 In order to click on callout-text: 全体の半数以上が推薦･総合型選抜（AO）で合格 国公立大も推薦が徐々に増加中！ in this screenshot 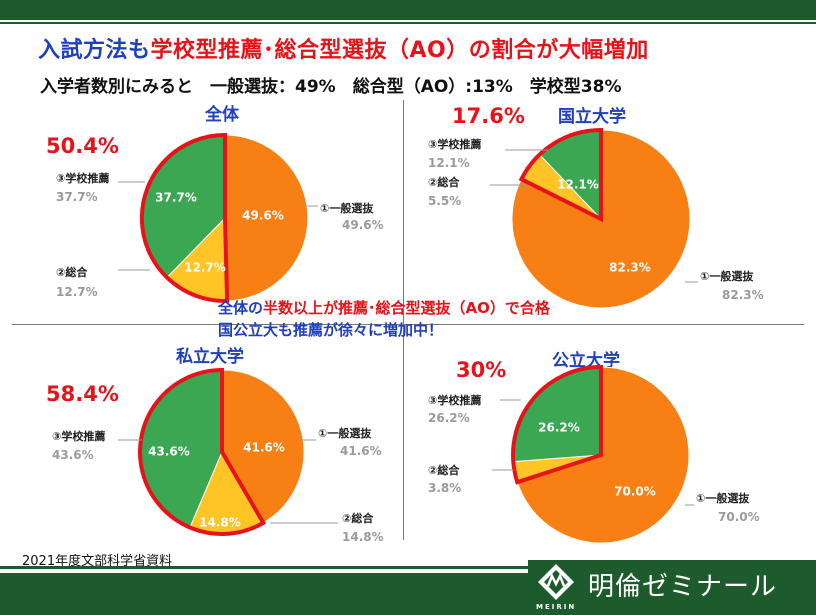, I will do `click(384, 319)`.